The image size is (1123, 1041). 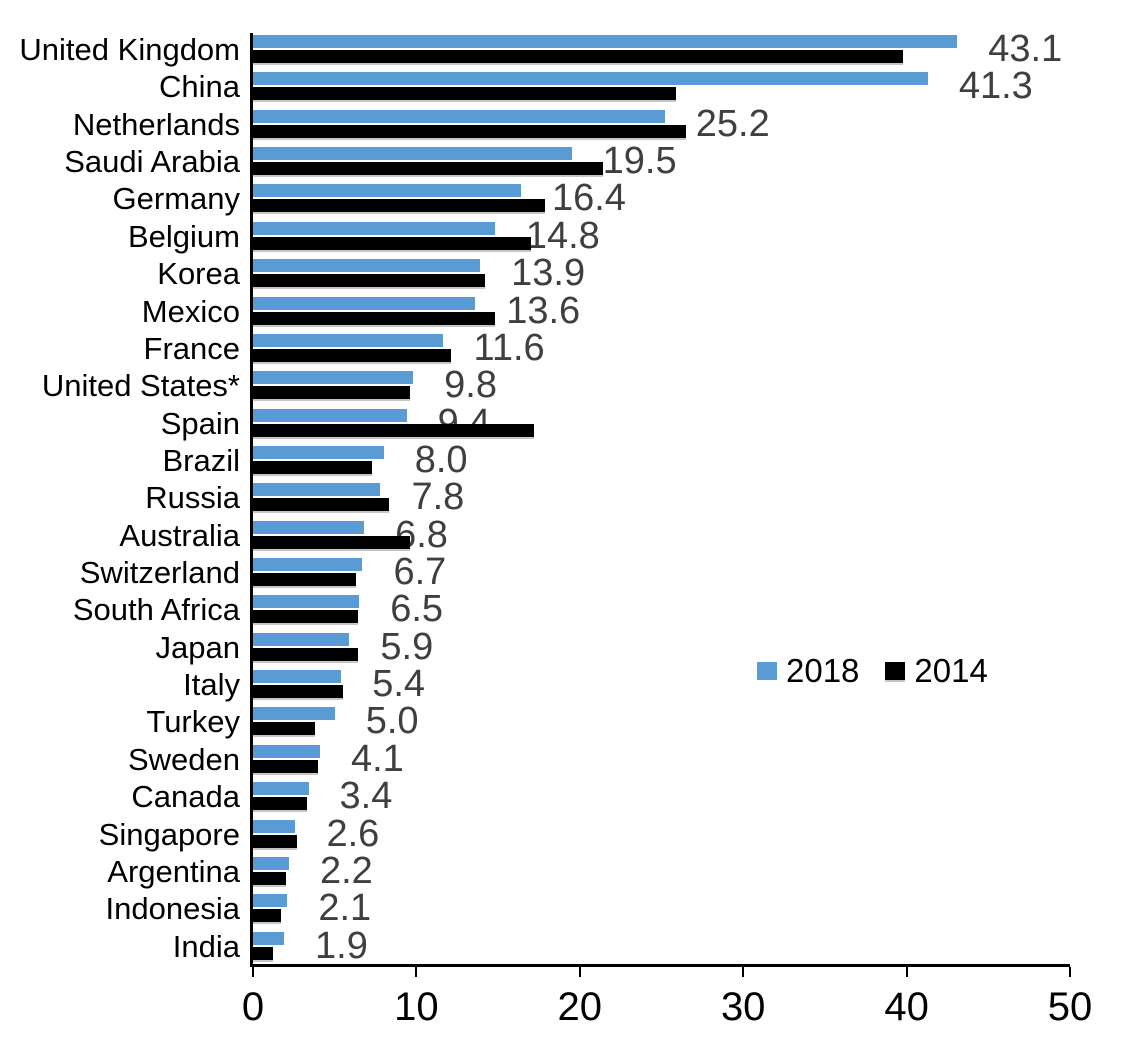 What do you see at coordinates (872, 671) in the screenshot?
I see `legend: 2018 2014` at bounding box center [872, 671].